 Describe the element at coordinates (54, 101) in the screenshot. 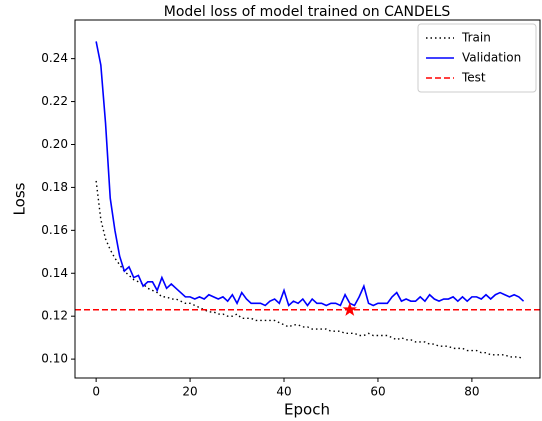

I see `y-tick-label: 0.22` at that location.